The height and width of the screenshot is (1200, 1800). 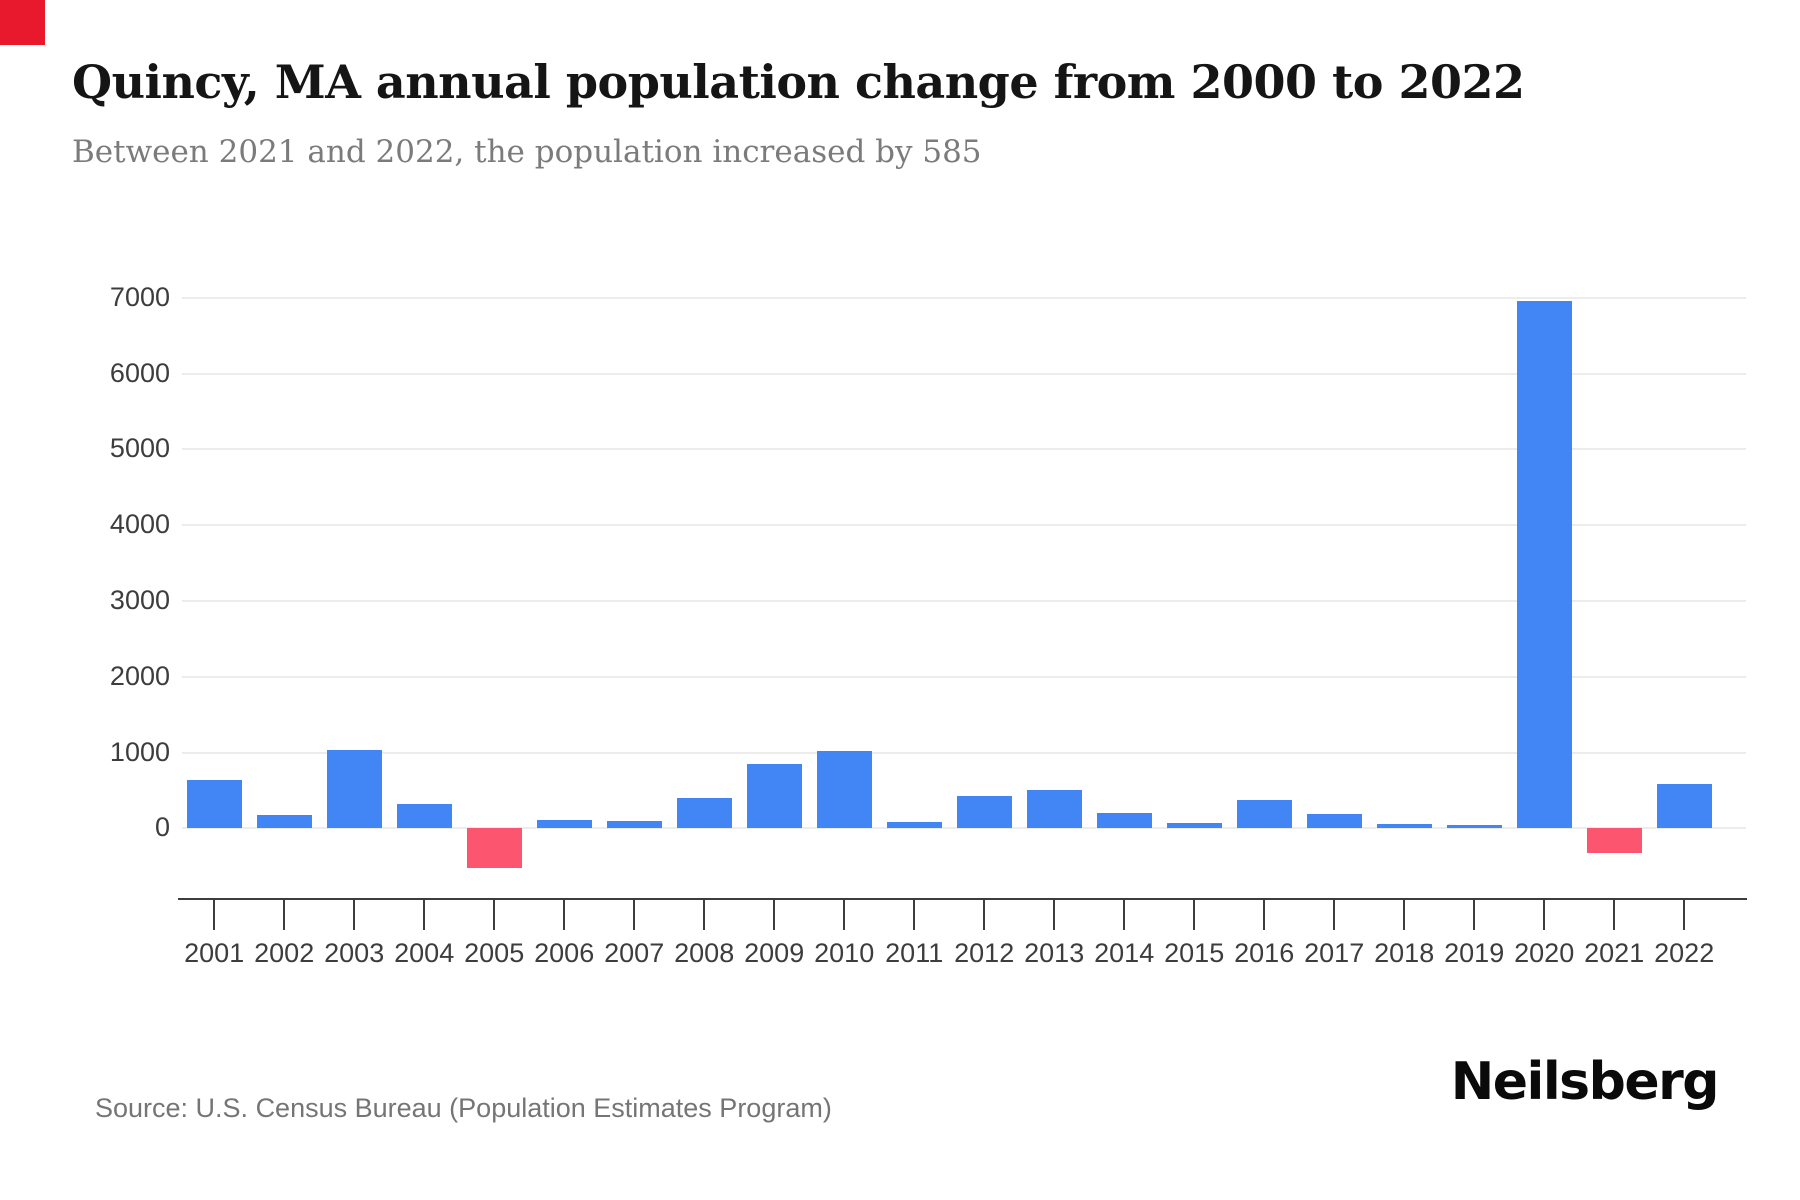 What do you see at coordinates (424, 816) in the screenshot?
I see `bar-2004` at bounding box center [424, 816].